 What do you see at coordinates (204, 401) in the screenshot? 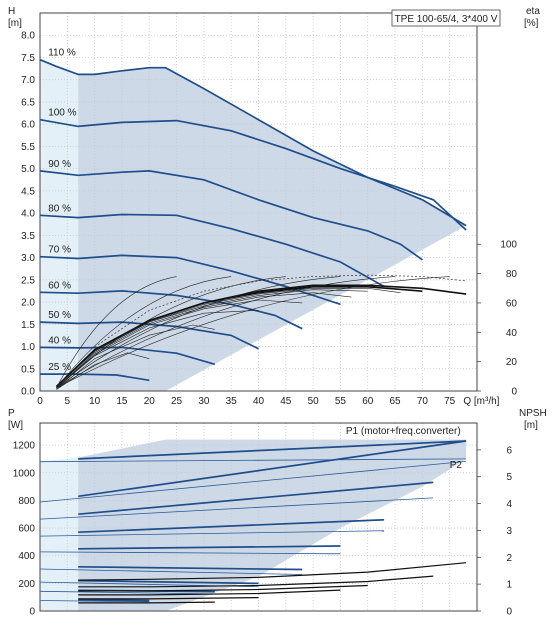
I see `x-tick-label: 30` at bounding box center [204, 401].